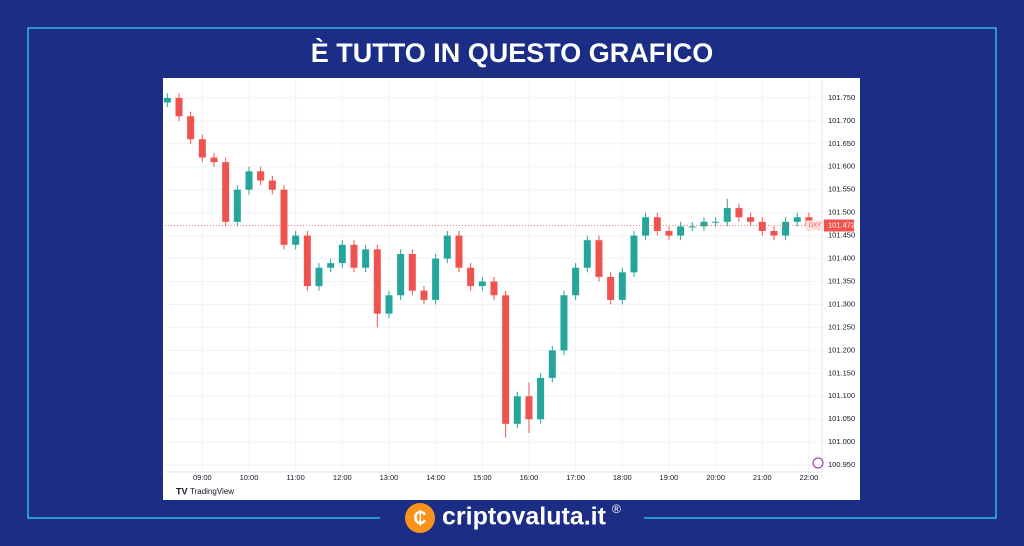  What do you see at coordinates (524, 517) in the screenshot?
I see `brand: criptovaluta.it` at bounding box center [524, 517].